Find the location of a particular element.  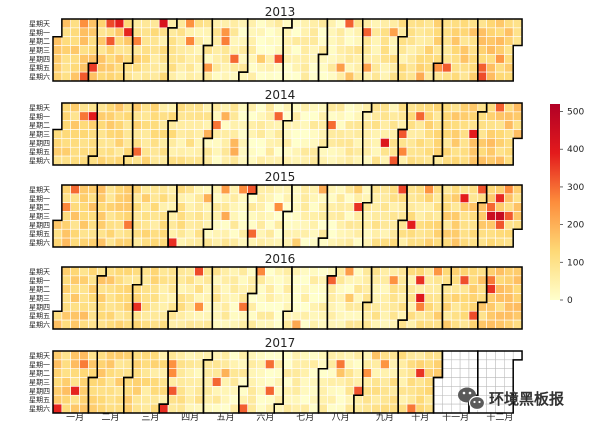

month-boundaries is located at coordinates (287, 382).